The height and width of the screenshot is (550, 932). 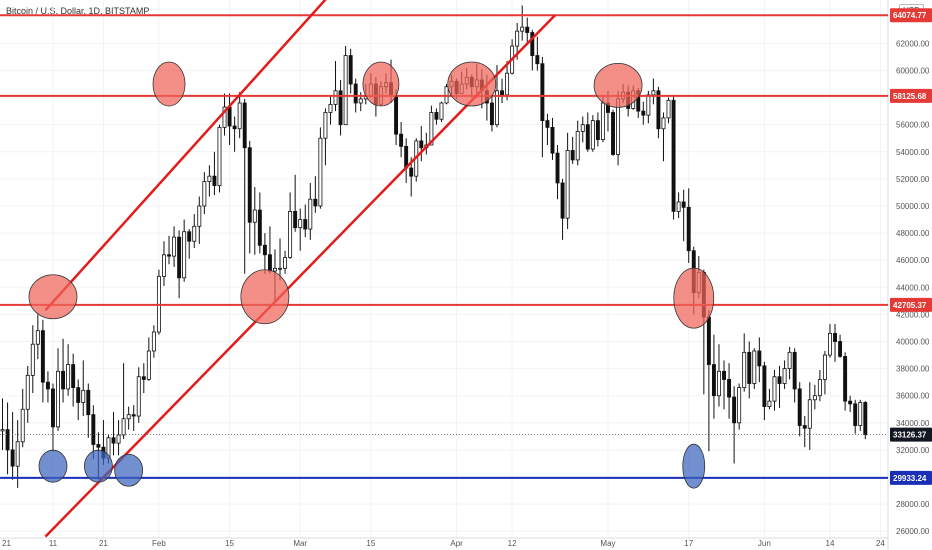 I want to click on y-tick-label: 62000.00, so click(x=913, y=43).